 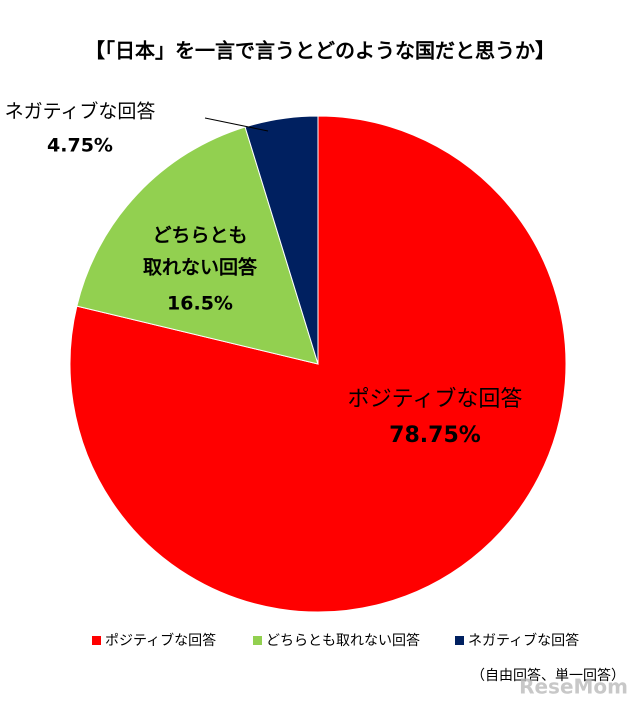 What do you see at coordinates (80, 146) in the screenshot?
I see `value-label: 4.75%` at bounding box center [80, 146].